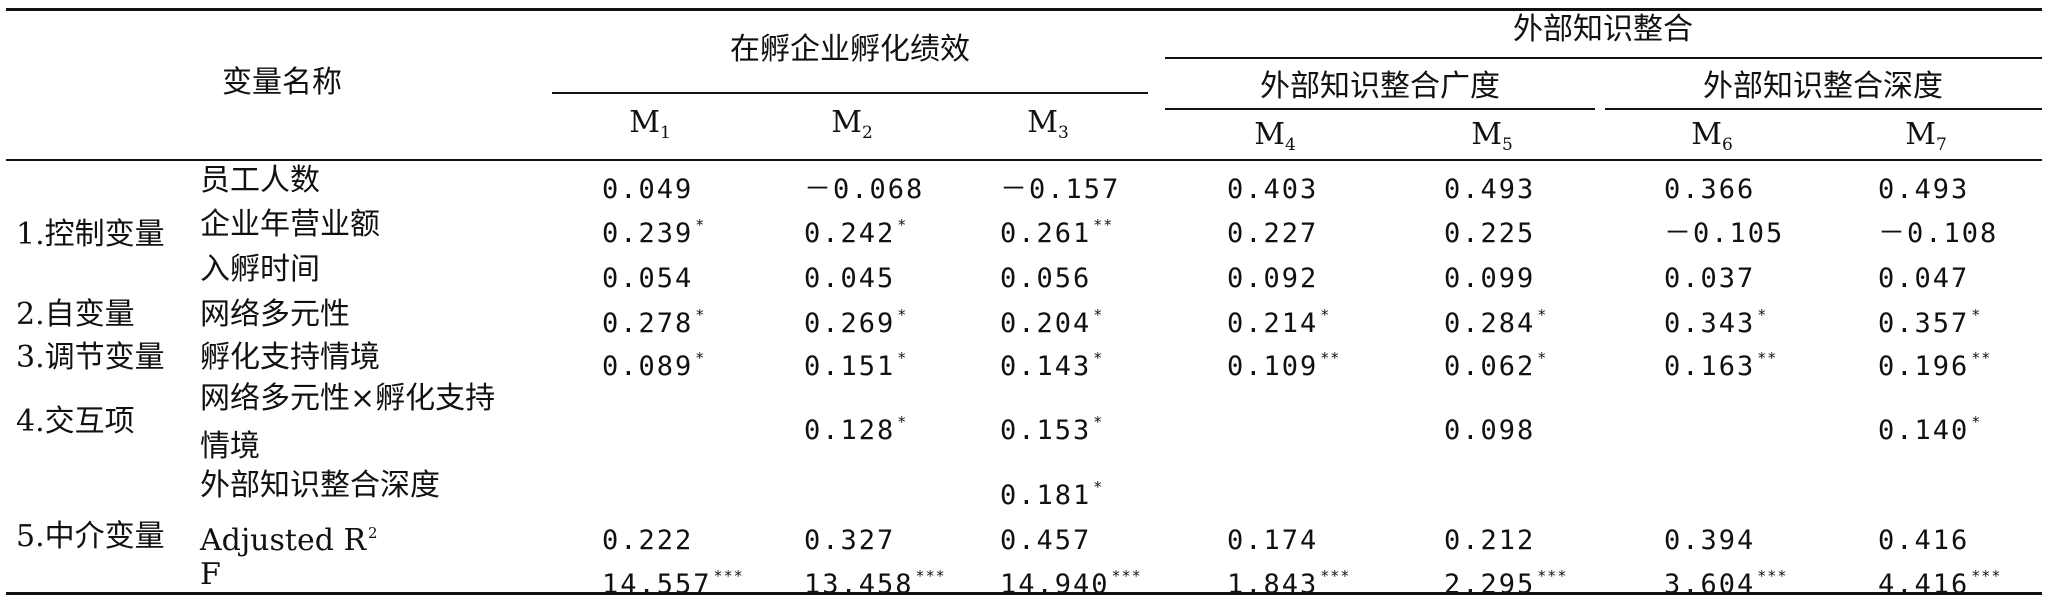 Image resolution: width=2048 pixels, height=608 pixels. Describe the element at coordinates (1490, 540) in the screenshot. I see `cell-value: 0.212` at that location.